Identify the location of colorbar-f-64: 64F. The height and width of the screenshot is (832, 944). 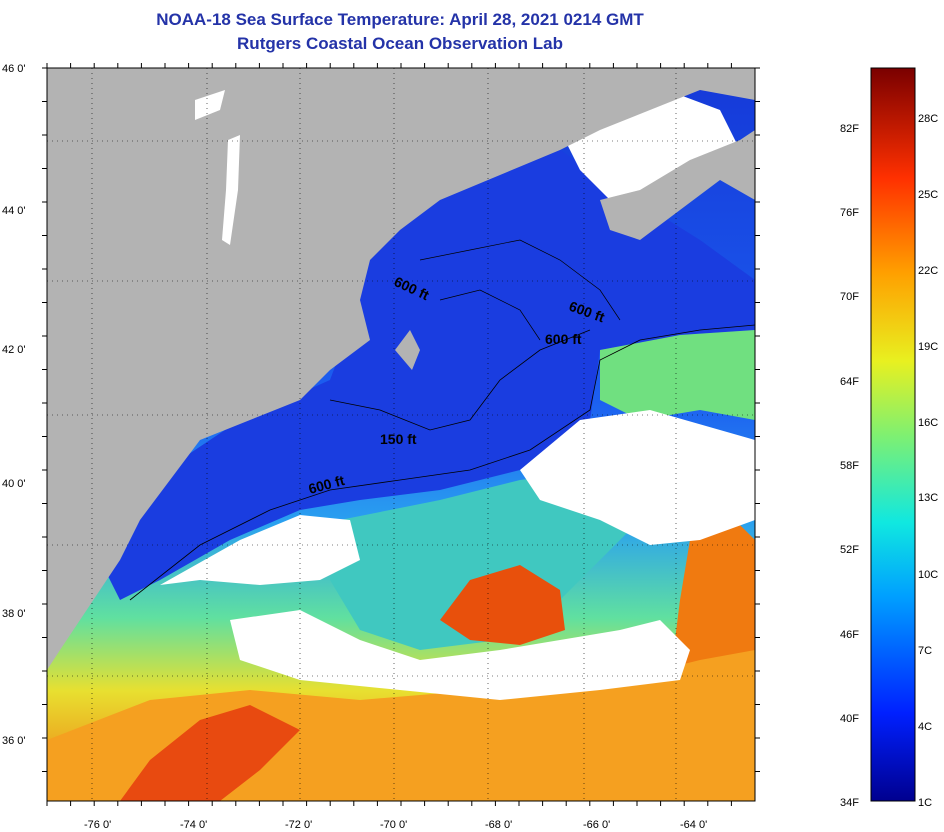
(849, 382).